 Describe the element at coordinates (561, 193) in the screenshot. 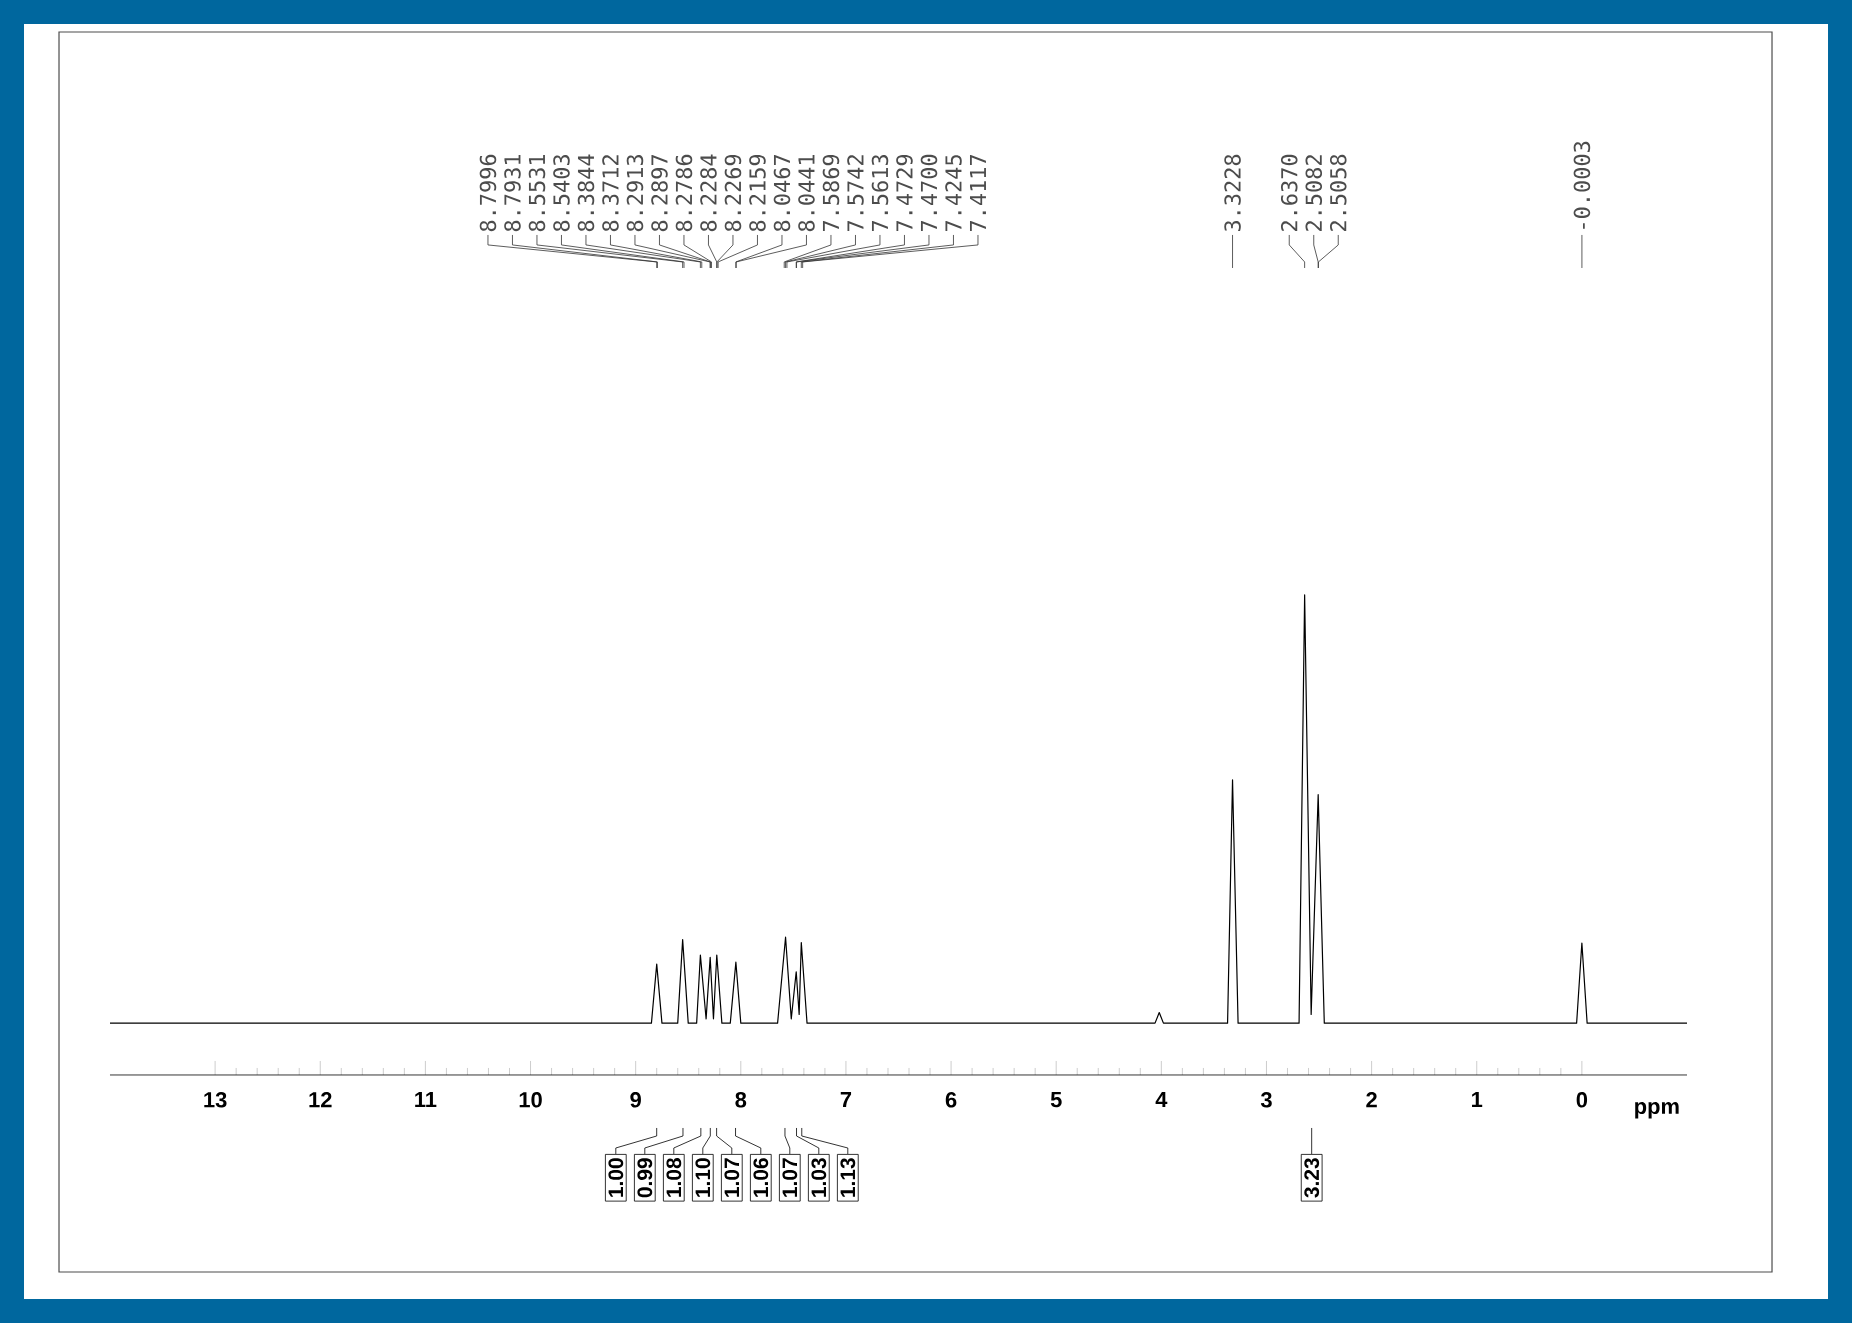

I see `annotation: 8.5403` at that location.